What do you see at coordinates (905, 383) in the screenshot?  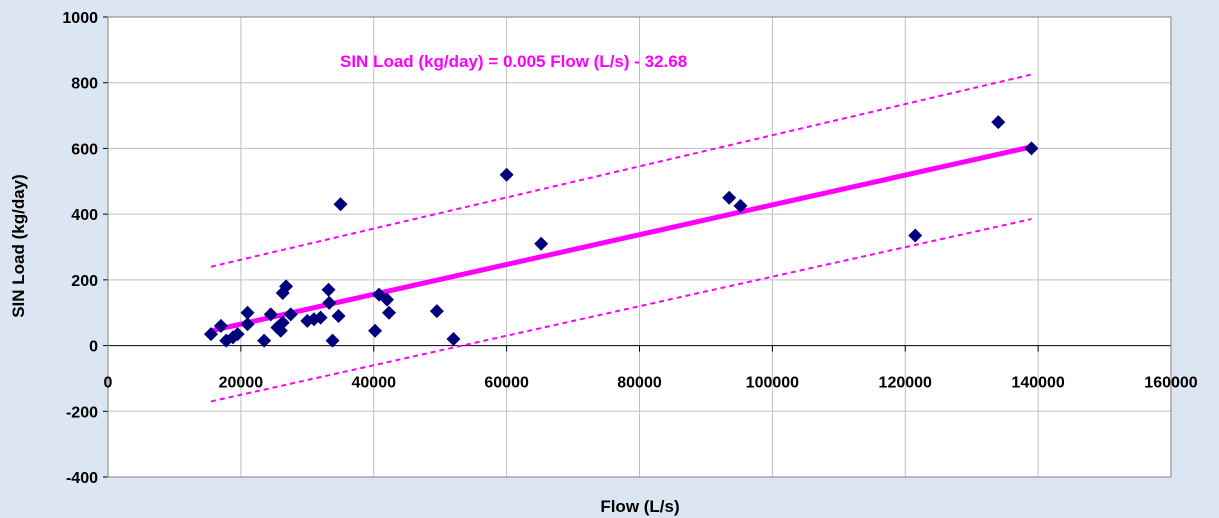 I see `x-tick-label: 120000` at bounding box center [905, 383].